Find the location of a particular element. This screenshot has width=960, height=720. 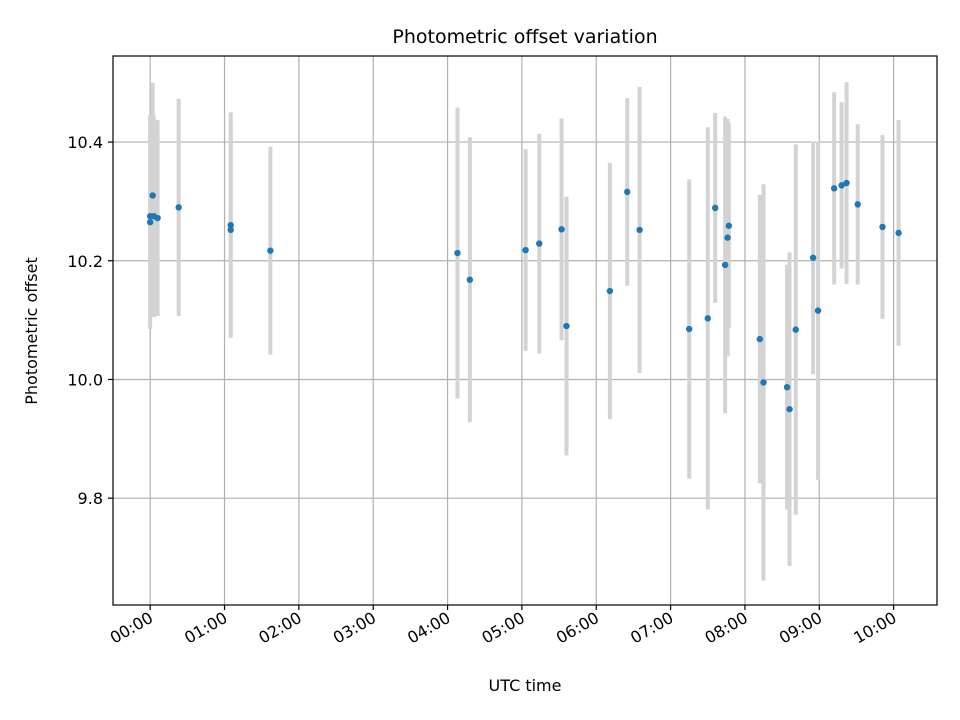

y-tick-label: 10.2 is located at coordinates (85, 261).